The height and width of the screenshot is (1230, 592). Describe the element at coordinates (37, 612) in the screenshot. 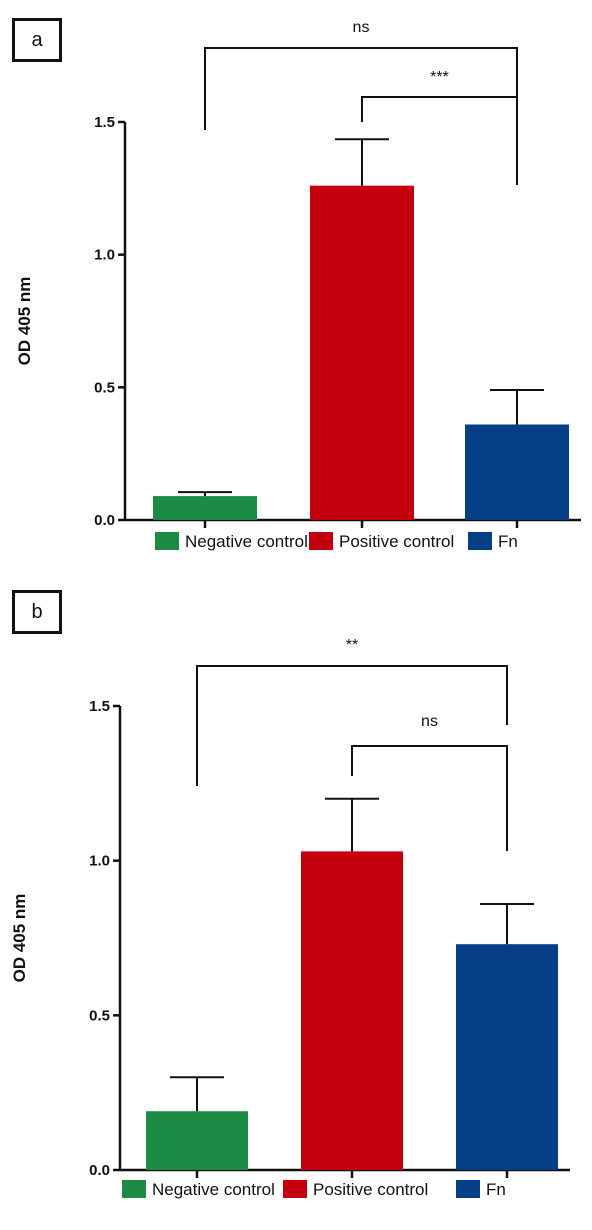

I see `panel-label-b: b` at that location.